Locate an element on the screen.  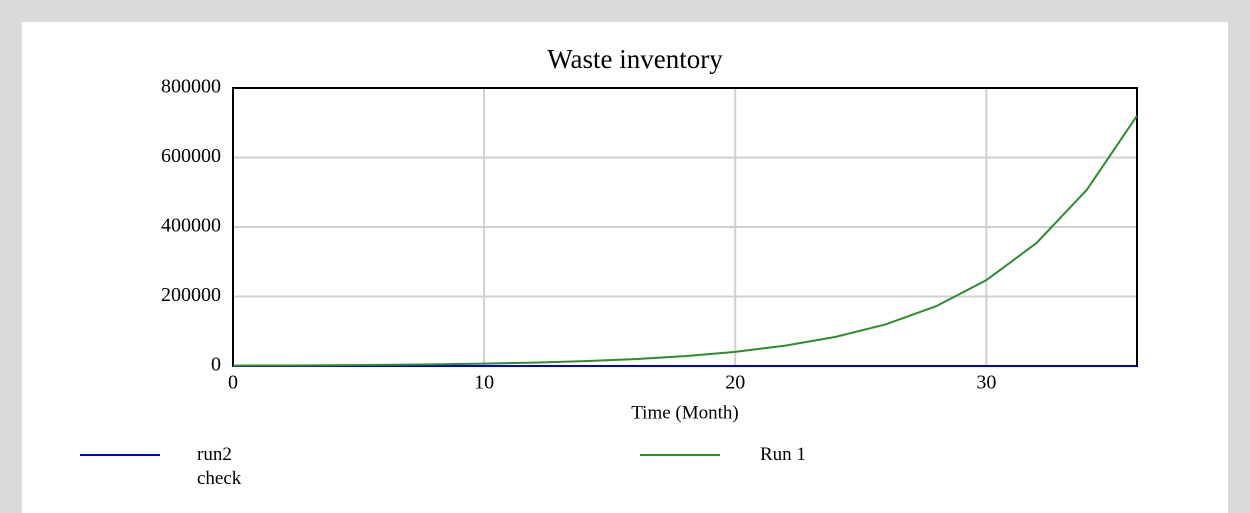
legend-label: run2 check is located at coordinates (219, 466).